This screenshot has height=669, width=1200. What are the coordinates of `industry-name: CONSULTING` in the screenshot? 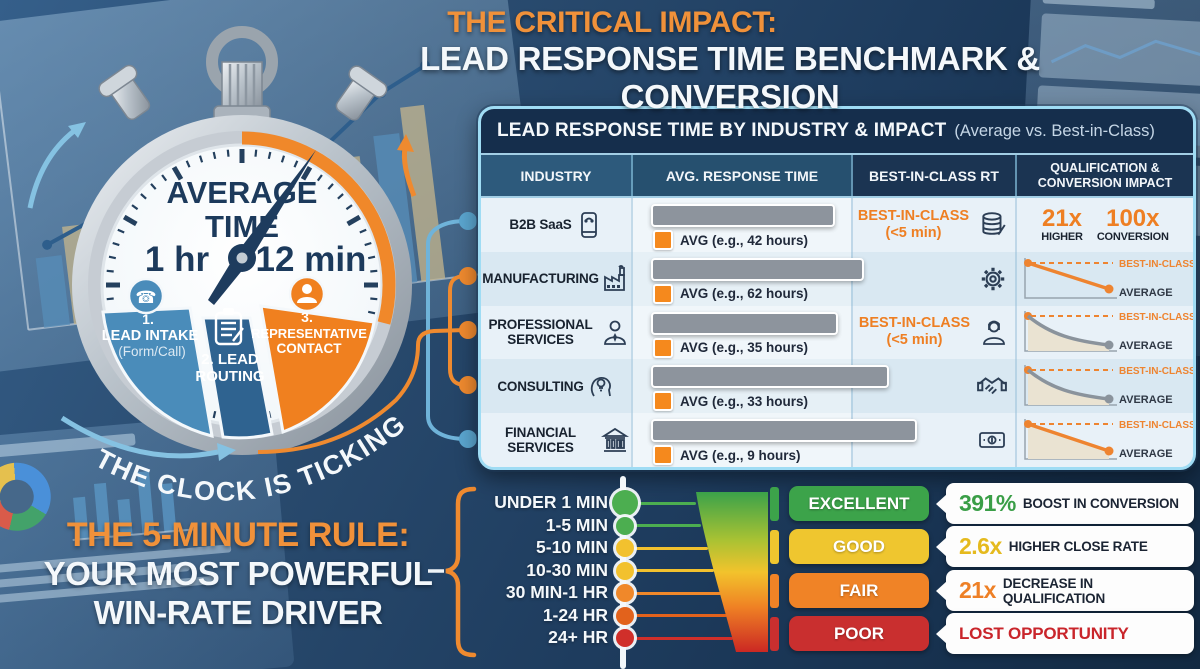 It's located at (540, 386).